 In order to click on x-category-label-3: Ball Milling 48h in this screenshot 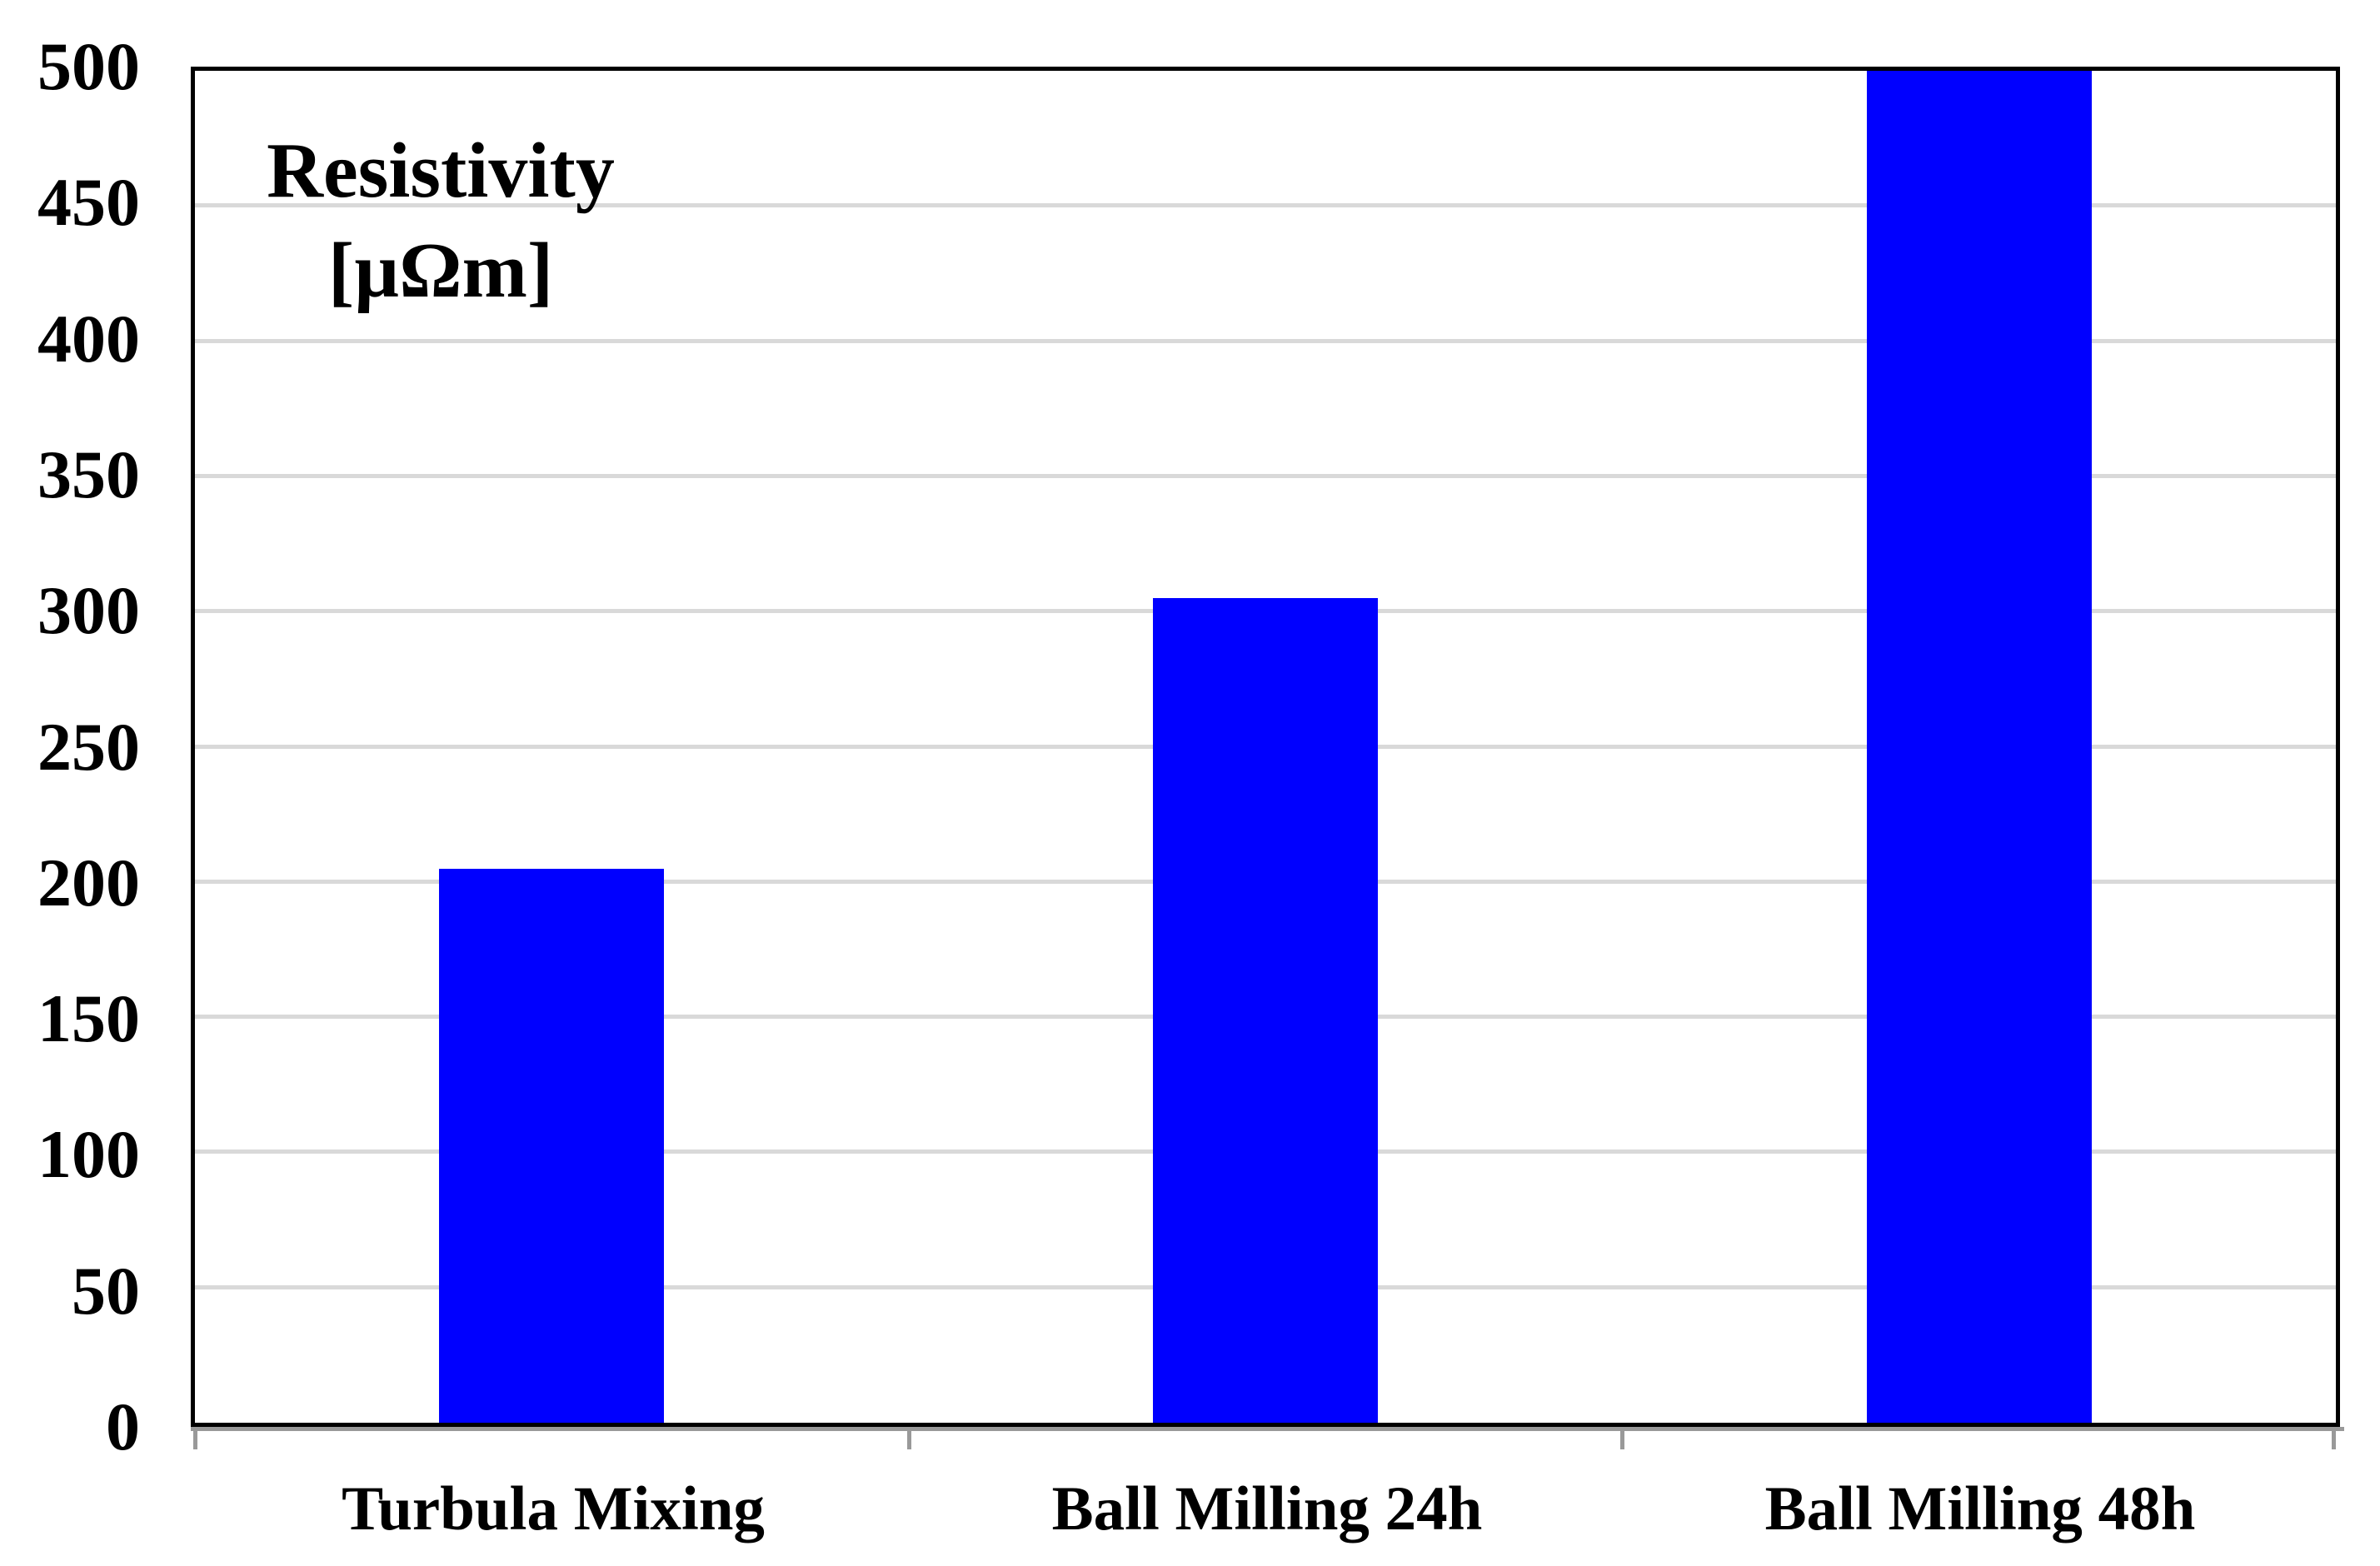, I will do `click(1980, 1509)`.